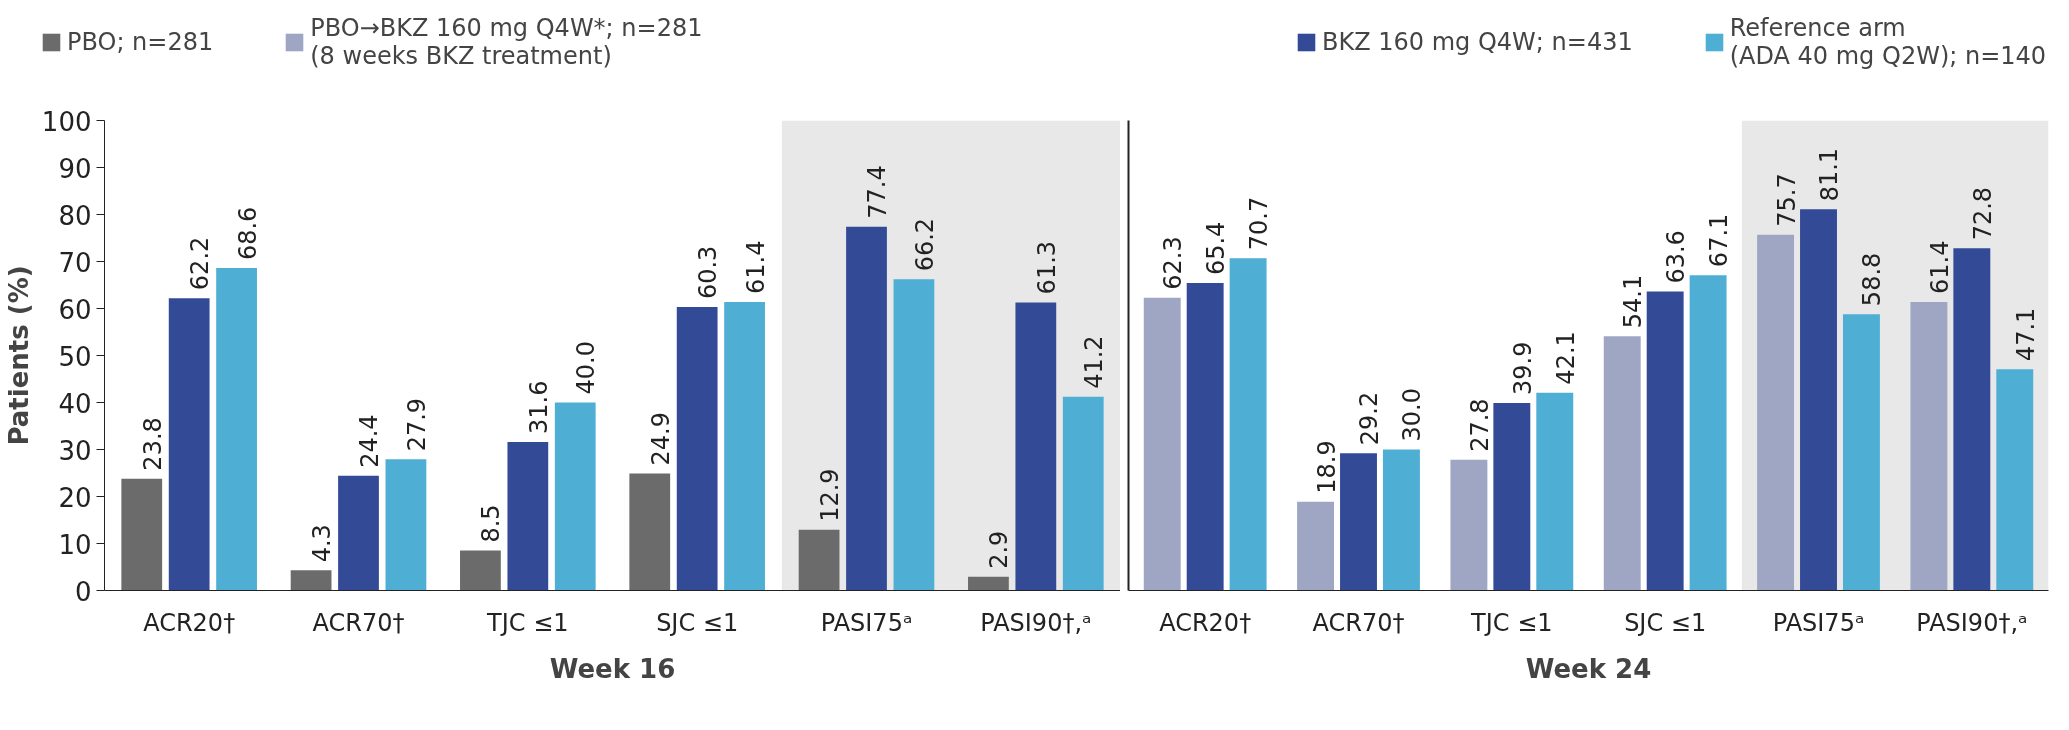 The height and width of the screenshot is (730, 2069). What do you see at coordinates (999, 549) in the screenshot?
I see `data-label: 2.9` at bounding box center [999, 549].